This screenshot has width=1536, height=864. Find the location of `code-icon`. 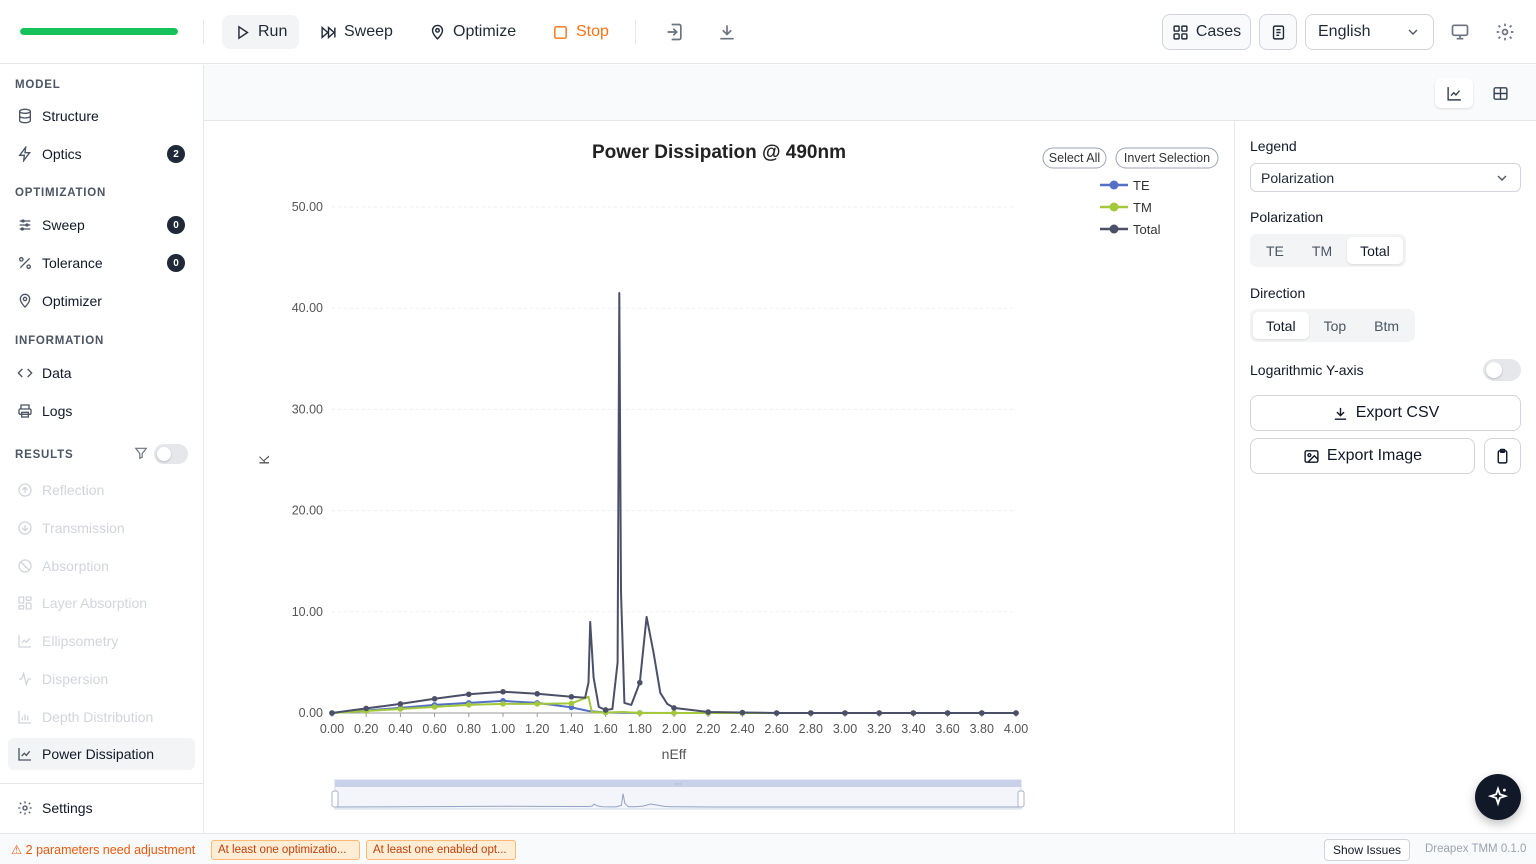

code-icon is located at coordinates (25, 373).